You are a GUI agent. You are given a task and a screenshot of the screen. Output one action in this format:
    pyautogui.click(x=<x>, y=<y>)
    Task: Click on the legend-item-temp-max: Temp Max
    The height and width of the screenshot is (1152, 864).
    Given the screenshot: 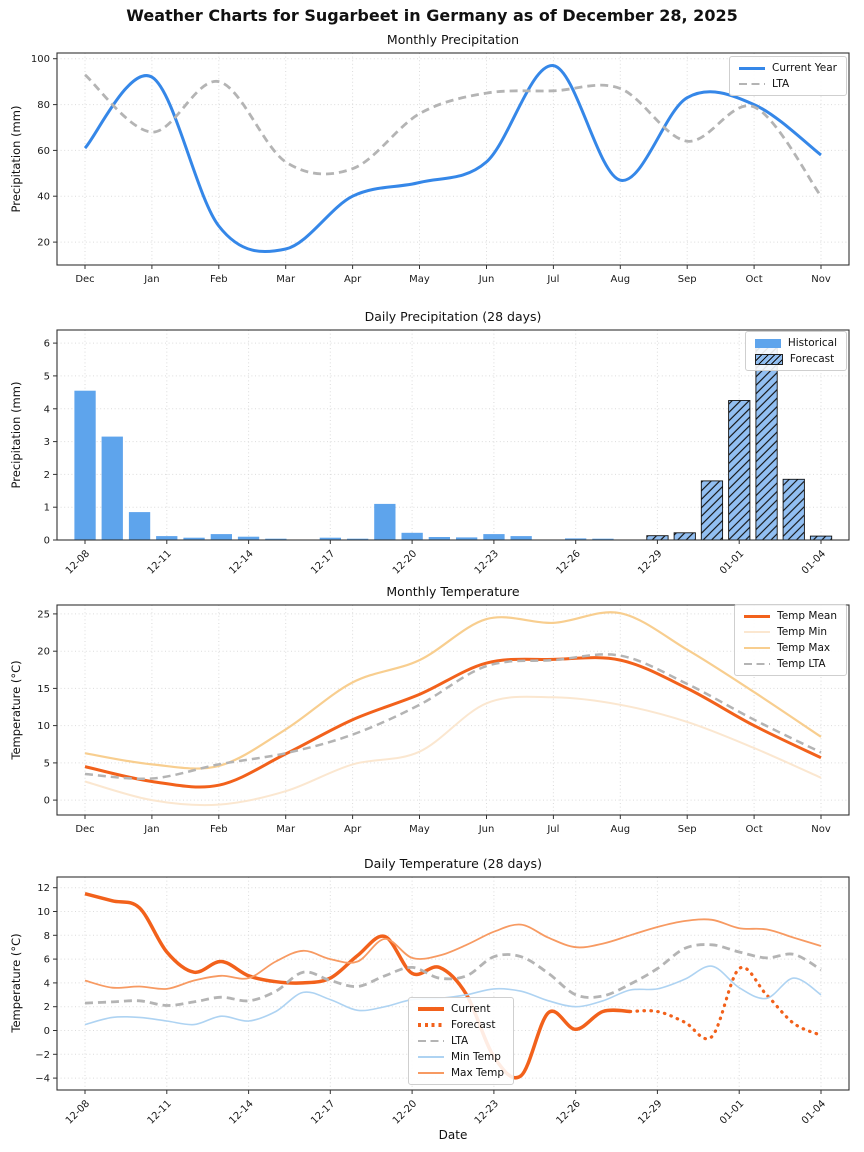 What is the action you would take?
    pyautogui.click(x=790, y=648)
    